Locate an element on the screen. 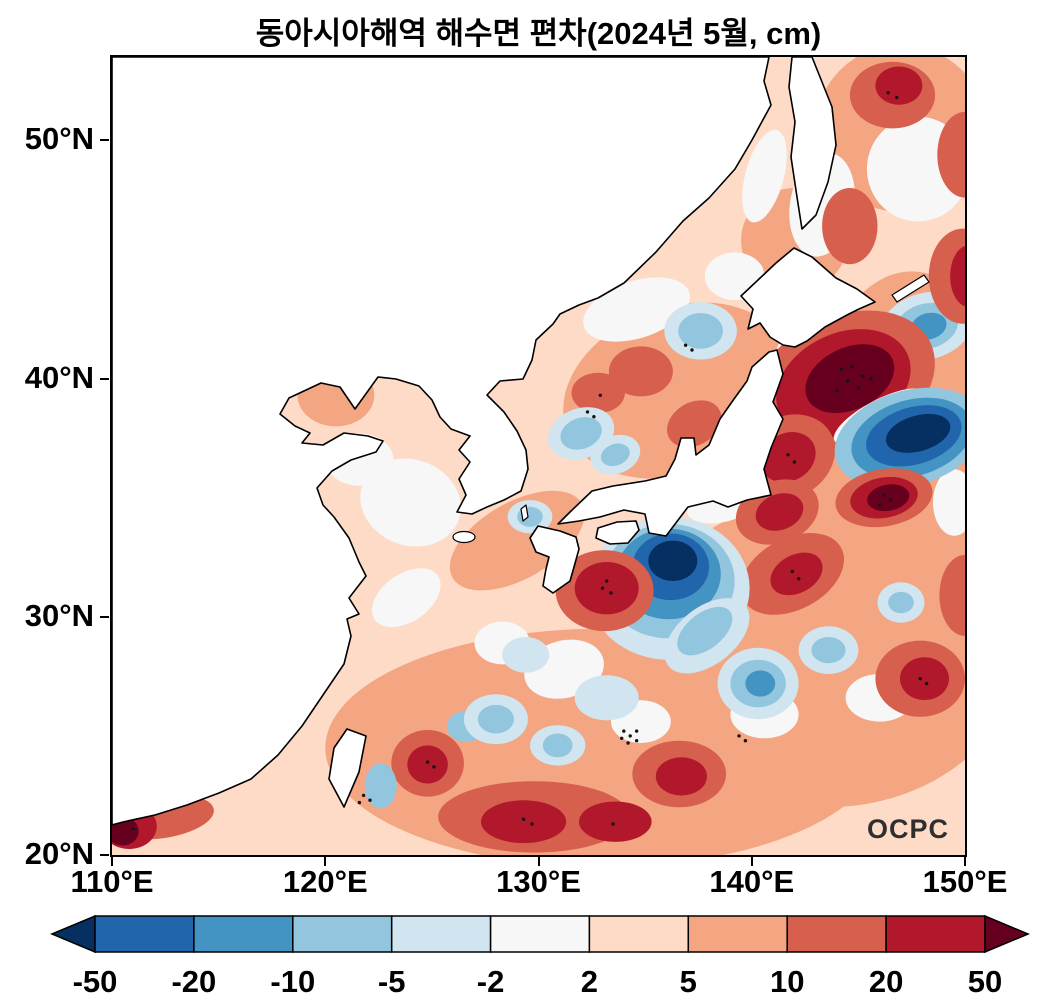 The width and height of the screenshot is (1038, 1001). coastline-taiwan is located at coordinates (347, 768).